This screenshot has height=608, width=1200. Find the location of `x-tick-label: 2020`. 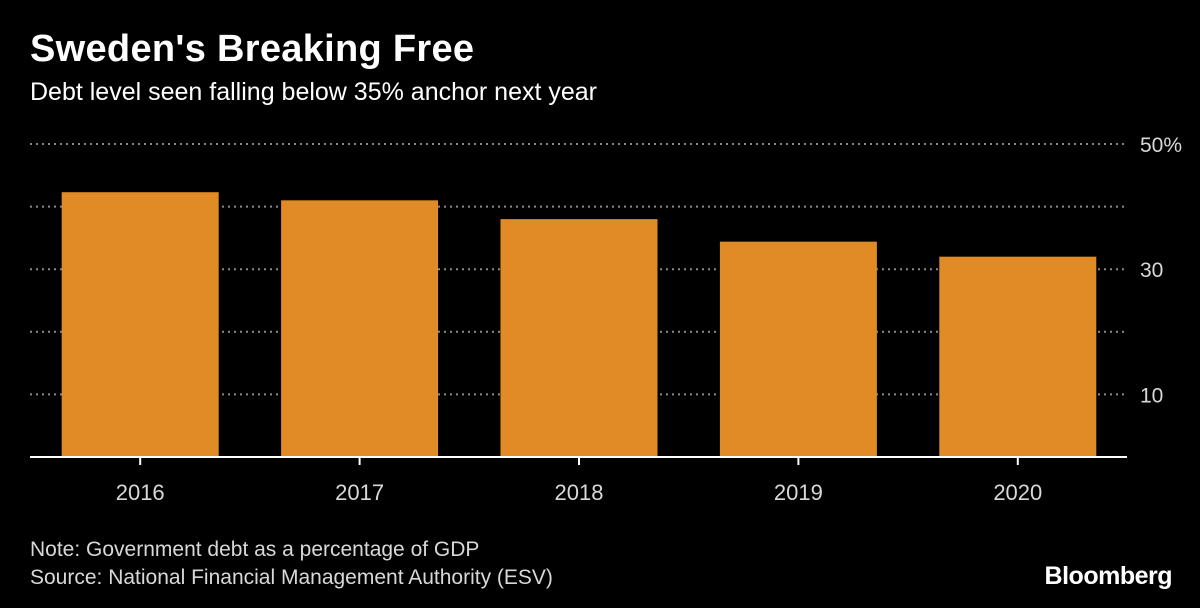

x-tick-label: 2020 is located at coordinates (1017, 492).